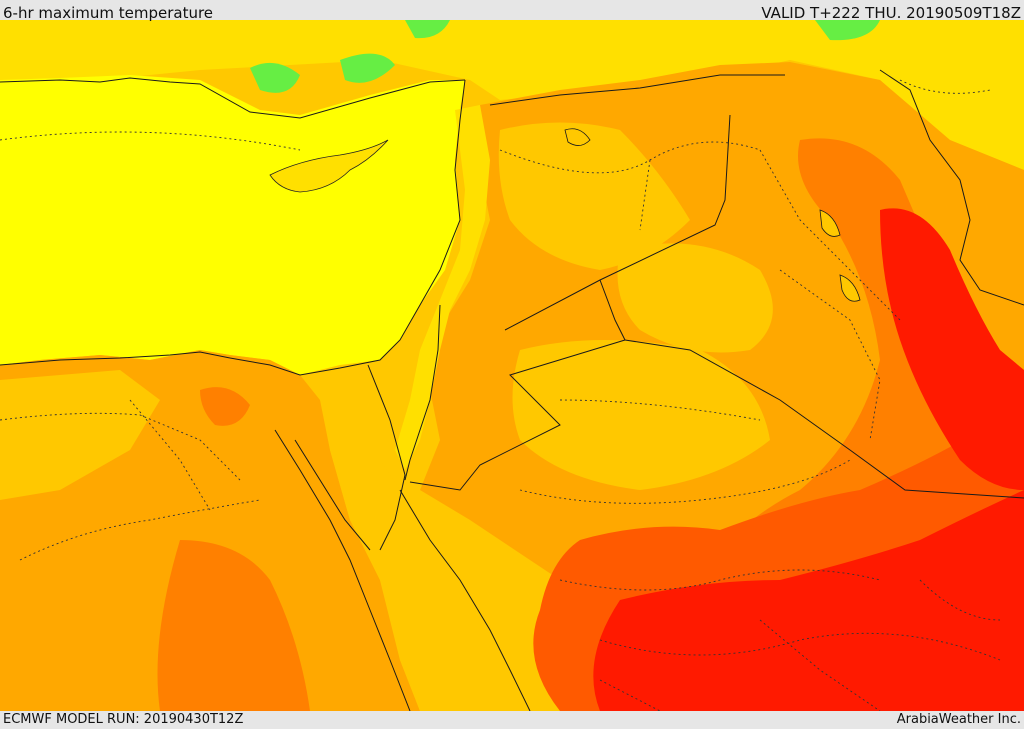 This screenshot has width=1024, height=729. I want to click on coast-red-sea-east, so click(465, 600).